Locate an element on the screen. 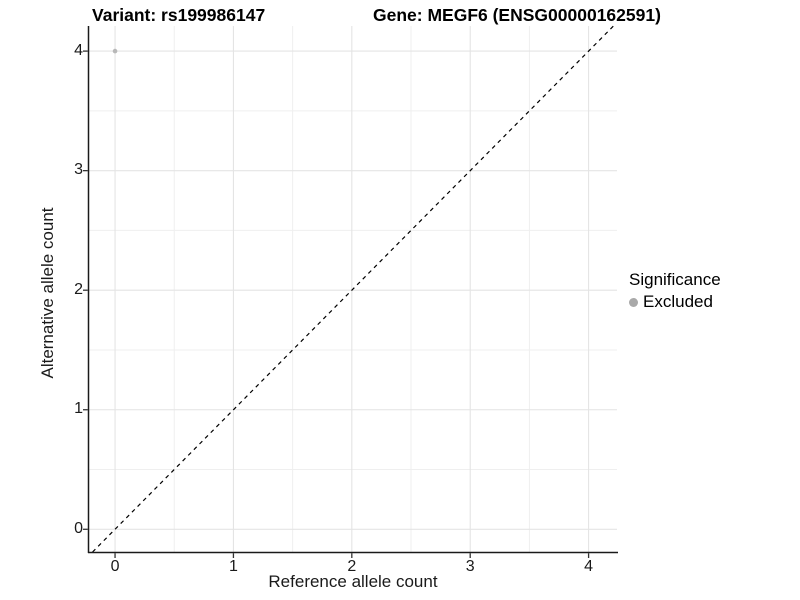  variant-title: Variant: rs199986147 is located at coordinates (179, 15).